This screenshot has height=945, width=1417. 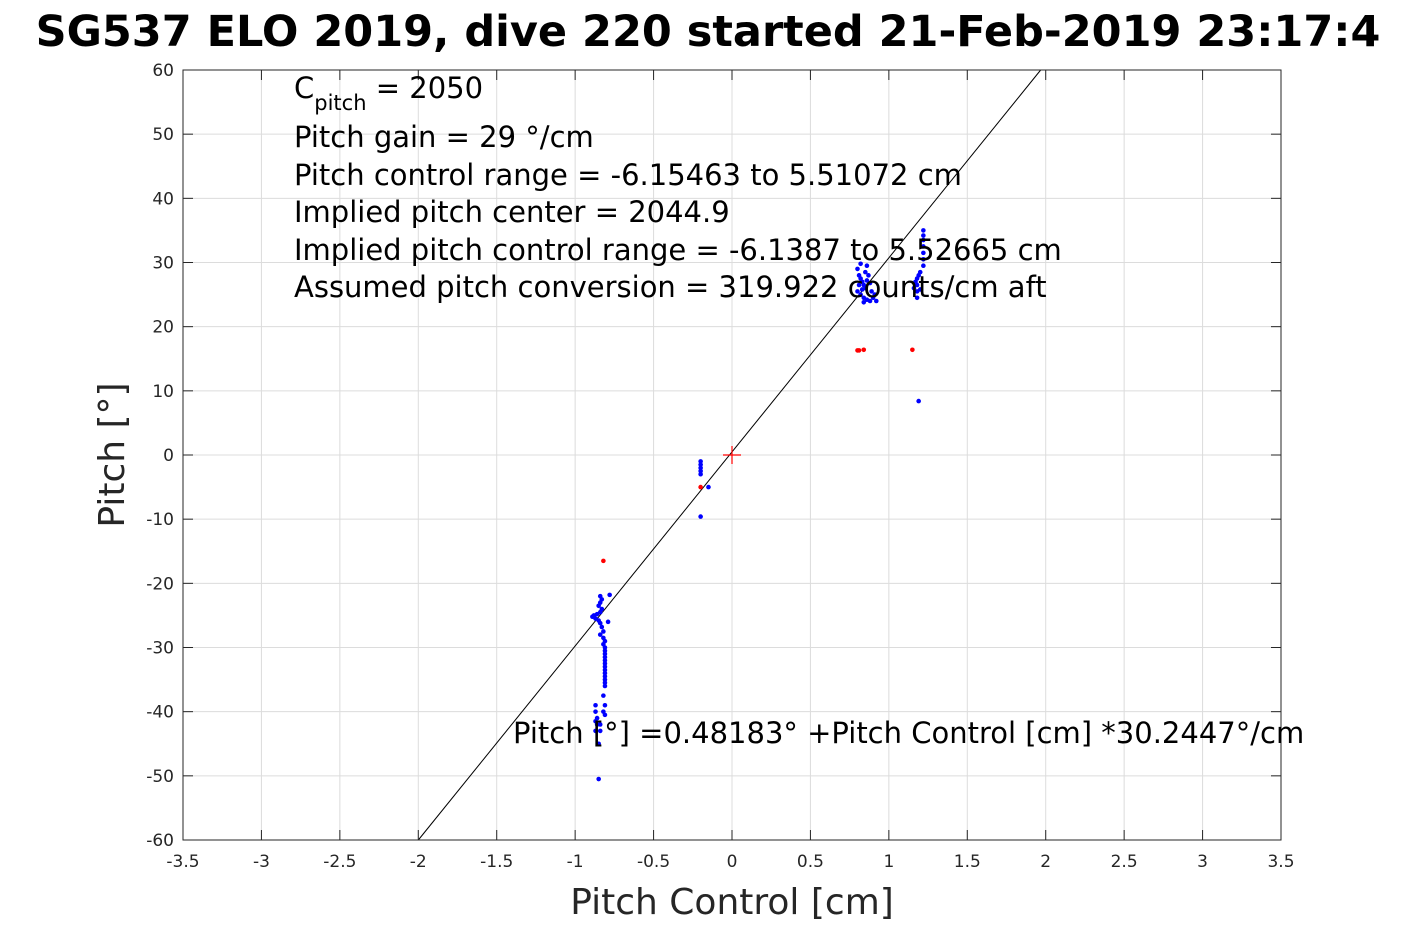 I want to click on y-tick-label: 50, so click(x=163, y=135).